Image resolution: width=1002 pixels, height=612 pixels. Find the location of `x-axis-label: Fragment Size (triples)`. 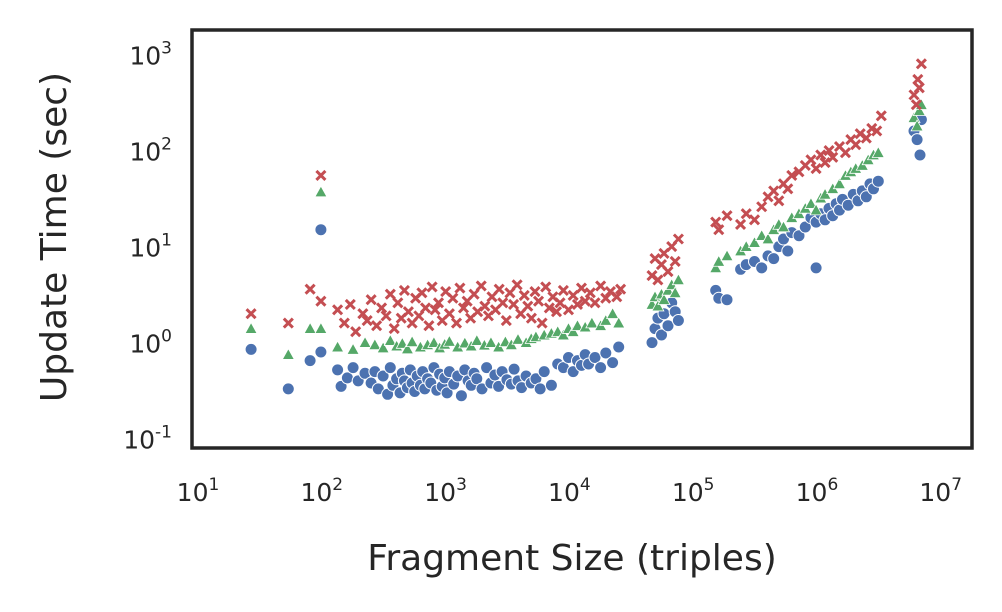

x-axis-label: Fragment Size (triples) is located at coordinates (572, 558).